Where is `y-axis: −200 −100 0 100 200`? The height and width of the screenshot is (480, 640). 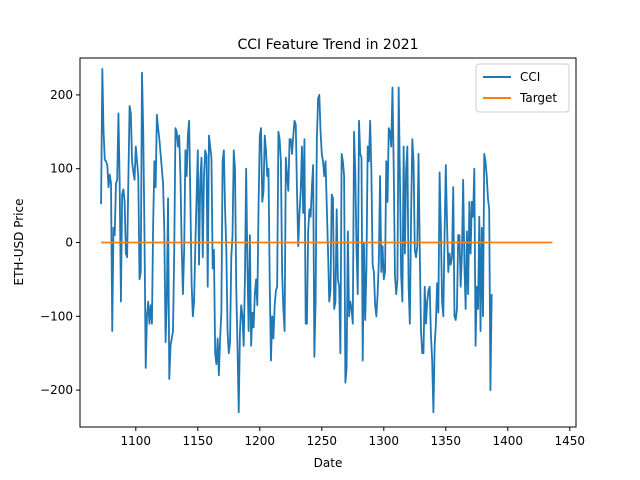
y-axis: −200 −100 0 100 200 is located at coordinates (60, 242).